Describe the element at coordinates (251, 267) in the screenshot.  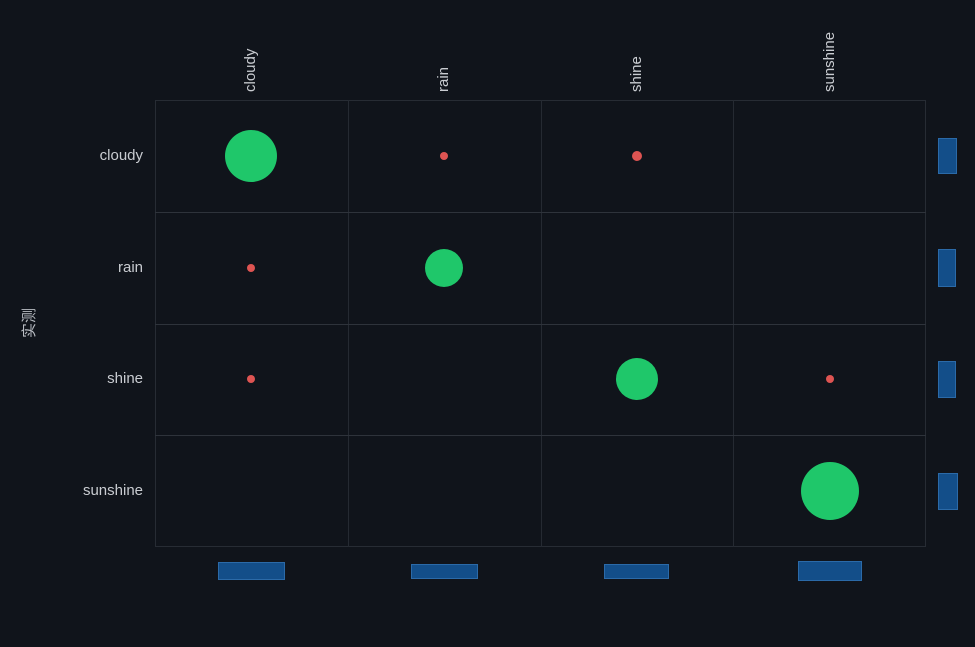
I see `bubble-mismatch-cloudy-rain` at that location.